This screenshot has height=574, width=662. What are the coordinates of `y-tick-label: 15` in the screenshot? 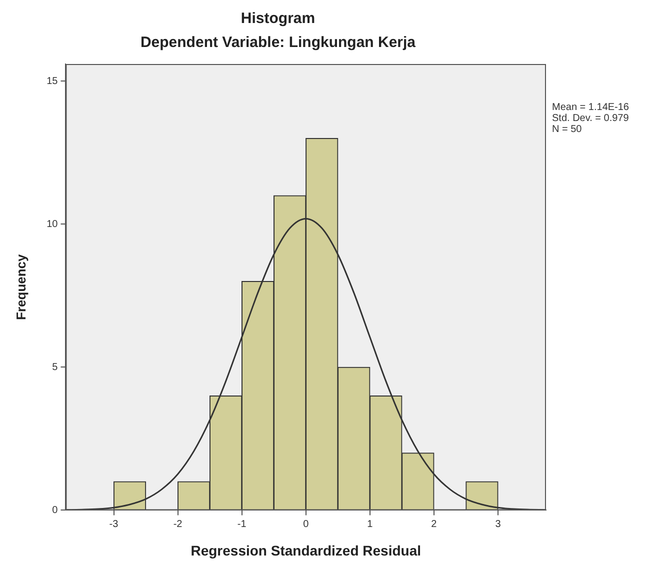 It's located at (52, 81).